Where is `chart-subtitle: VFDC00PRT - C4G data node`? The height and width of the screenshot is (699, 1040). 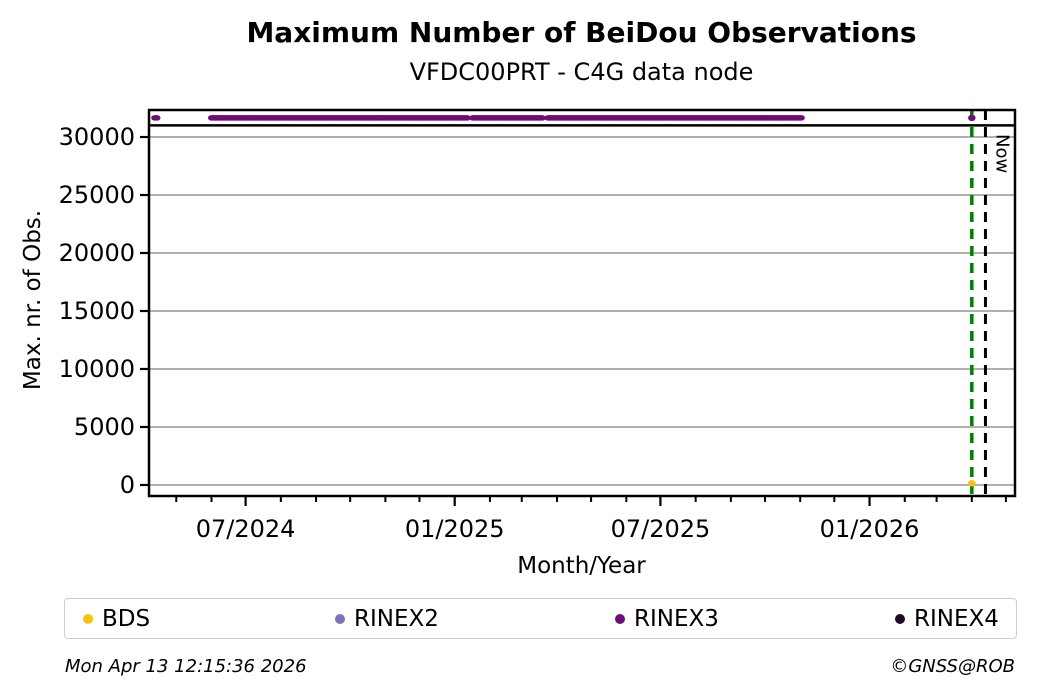 chart-subtitle: VFDC00PRT - C4G data node is located at coordinates (581, 72).